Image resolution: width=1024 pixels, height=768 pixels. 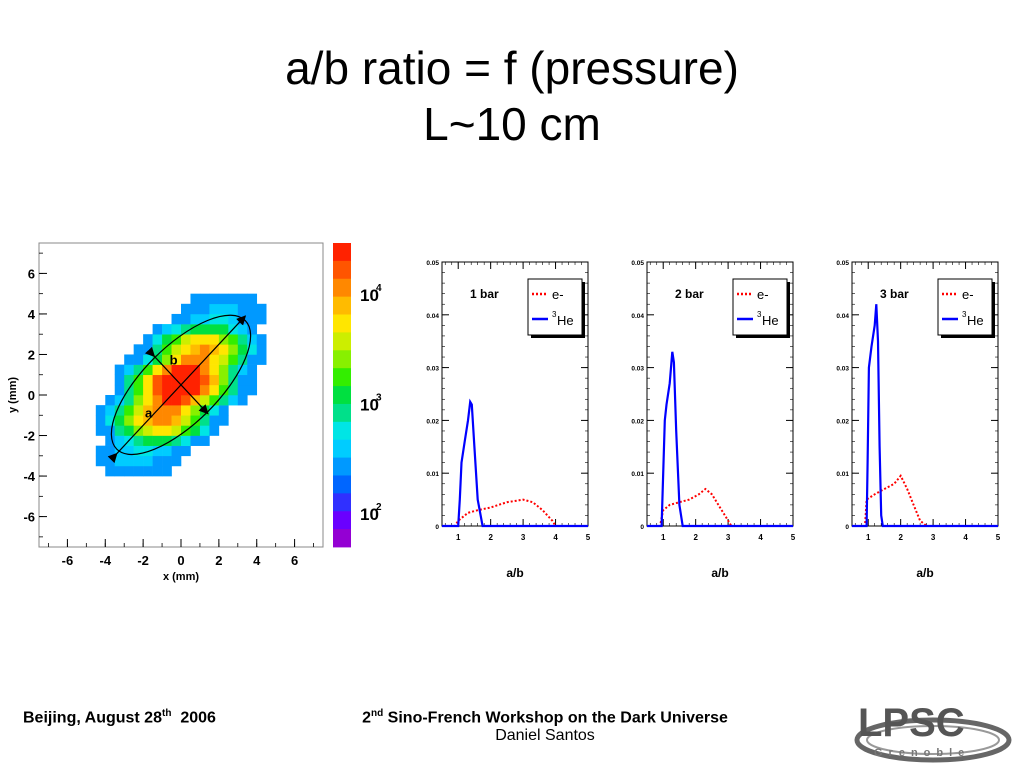 I want to click on y-tick-label: 0.02, so click(x=842, y=421).